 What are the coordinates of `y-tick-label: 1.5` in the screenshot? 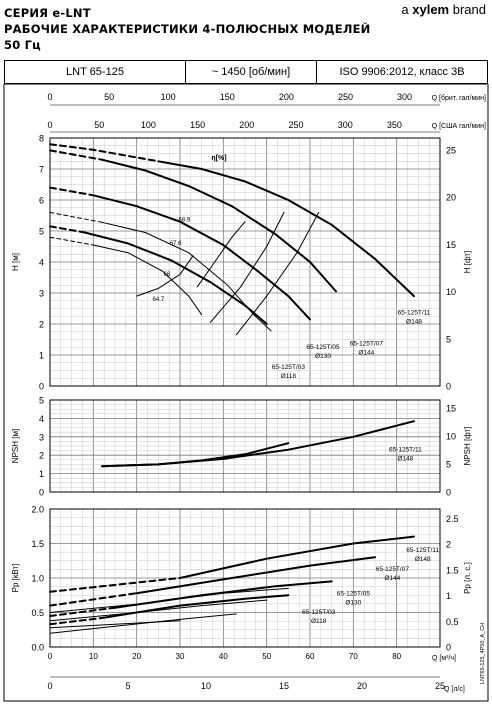 It's located at (37, 544).